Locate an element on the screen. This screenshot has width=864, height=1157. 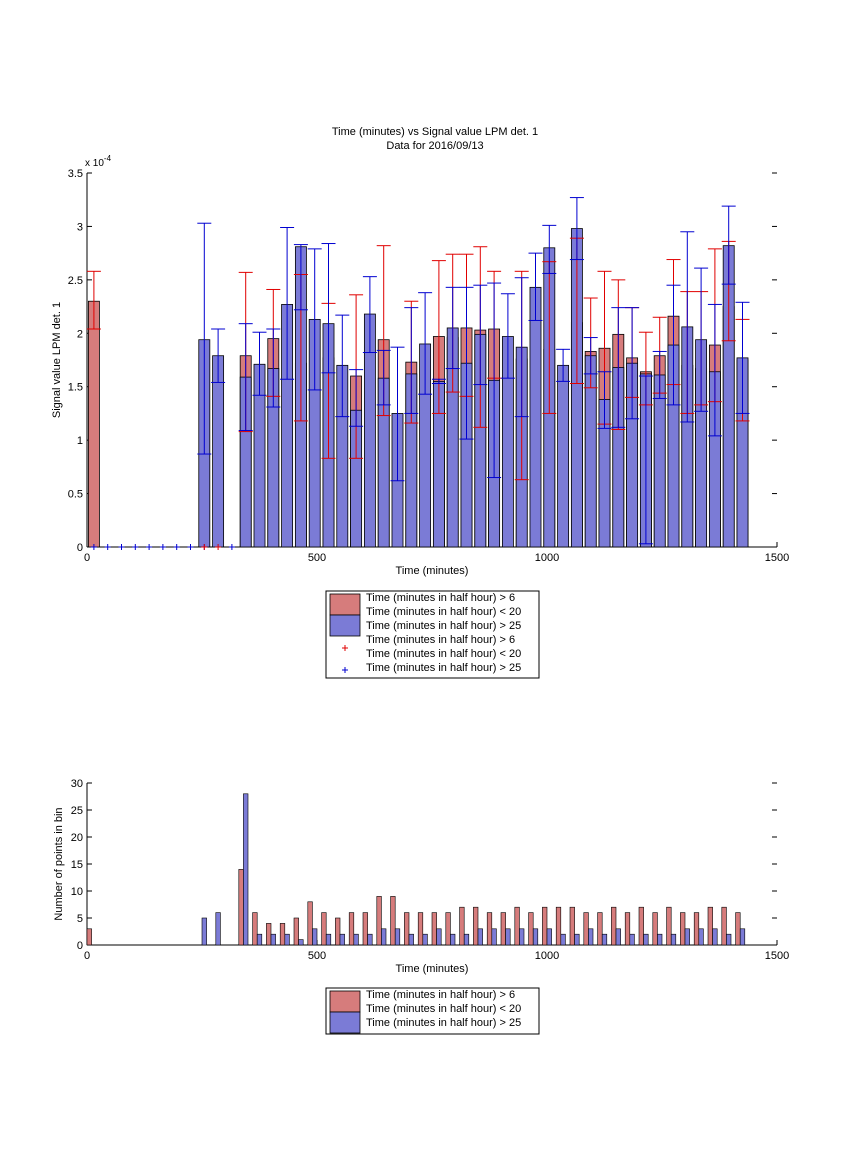
y-tick-label: 30 is located at coordinates (77, 784).